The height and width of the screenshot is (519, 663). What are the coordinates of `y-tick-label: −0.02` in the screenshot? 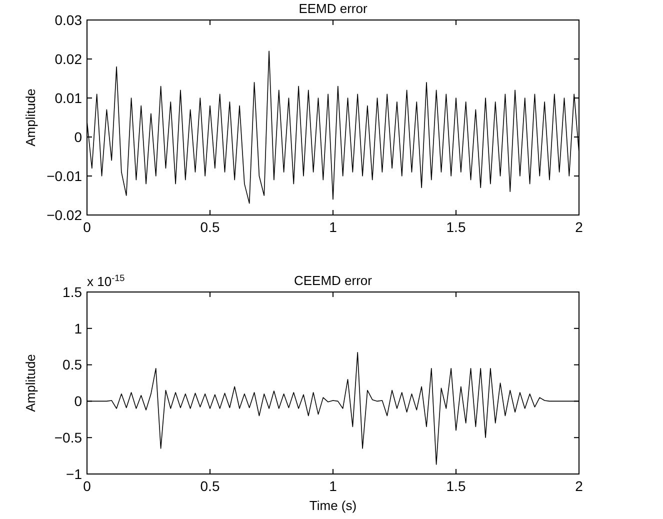 It's located at (64, 214).